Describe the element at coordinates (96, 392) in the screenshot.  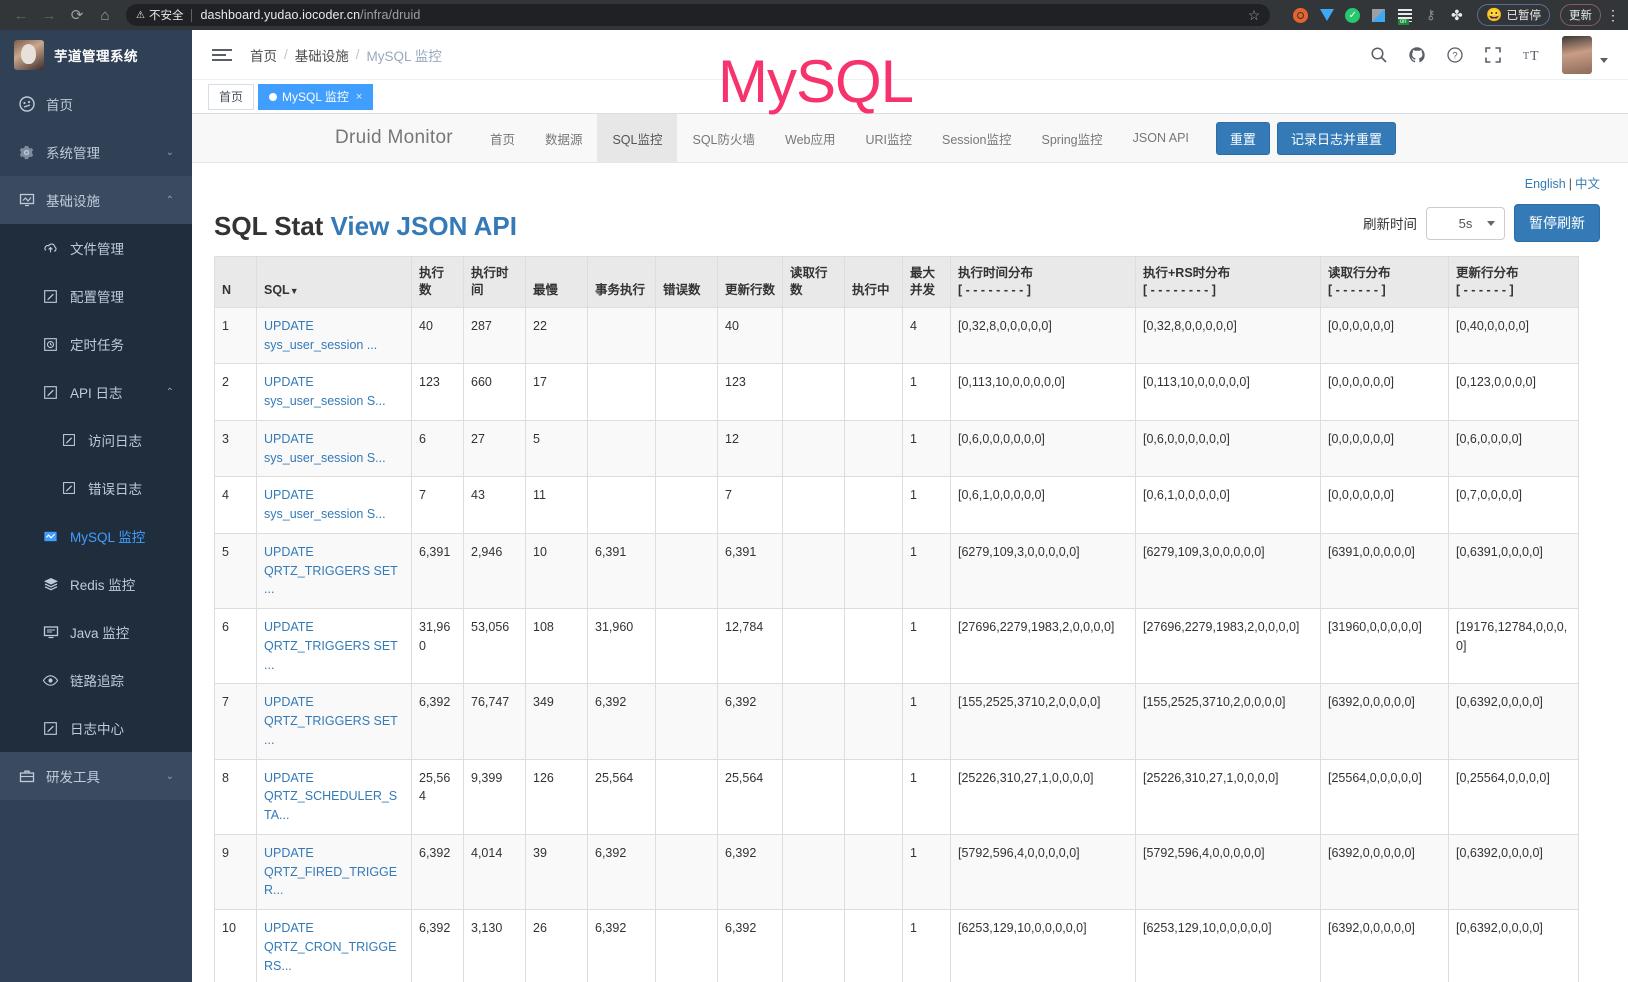
I see `sidebar-item-api-log: API 日志 ⌃` at that location.